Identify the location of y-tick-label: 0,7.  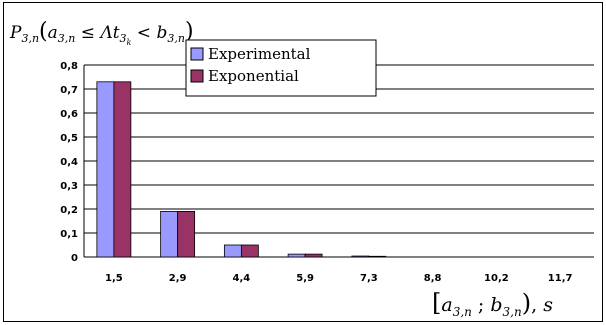
(69, 90).